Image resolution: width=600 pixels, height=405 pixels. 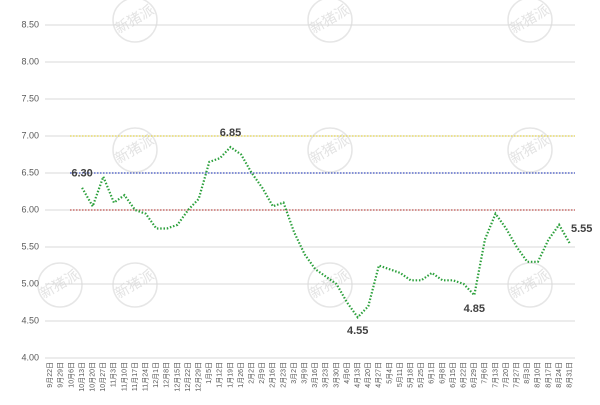 What do you see at coordinates (30, 357) in the screenshot?
I see `y-tick-label: 4.00` at bounding box center [30, 357].